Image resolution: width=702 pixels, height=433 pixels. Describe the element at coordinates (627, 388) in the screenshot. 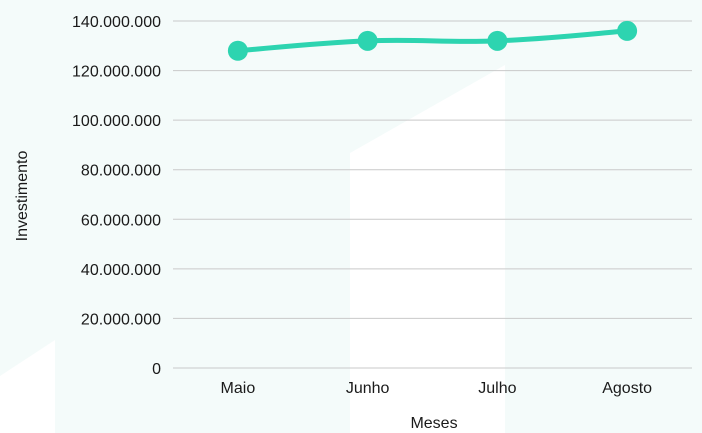

I see `x-tick-label: Agosto` at that location.